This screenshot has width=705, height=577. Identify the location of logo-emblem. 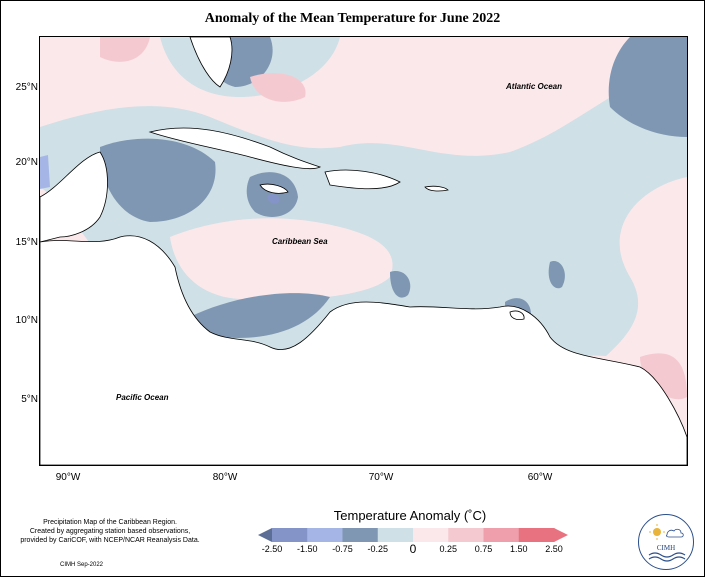
(667, 543).